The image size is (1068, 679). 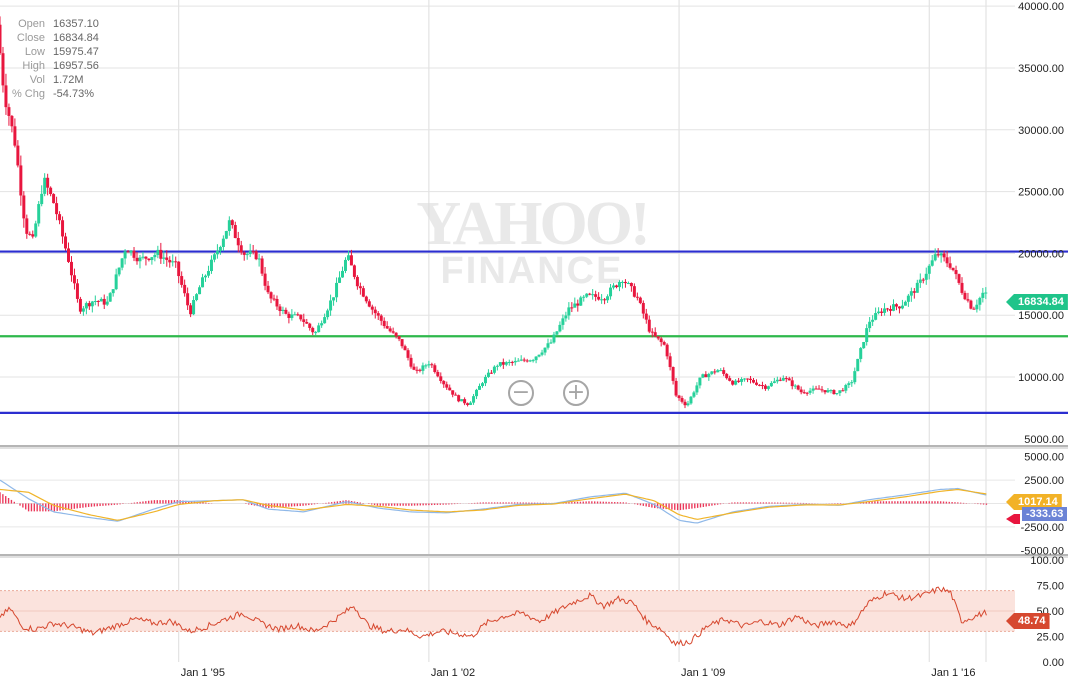 What do you see at coordinates (33, 66) in the screenshot?
I see `ohlc-key: High` at bounding box center [33, 66].